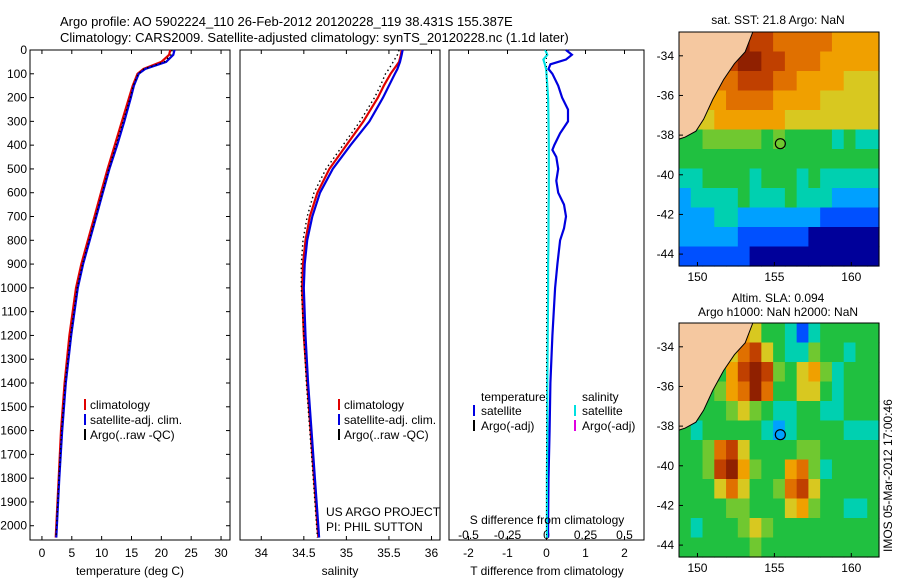  What do you see at coordinates (774, 568) in the screenshot?
I see `lon-tick-label: 155` at bounding box center [774, 568].